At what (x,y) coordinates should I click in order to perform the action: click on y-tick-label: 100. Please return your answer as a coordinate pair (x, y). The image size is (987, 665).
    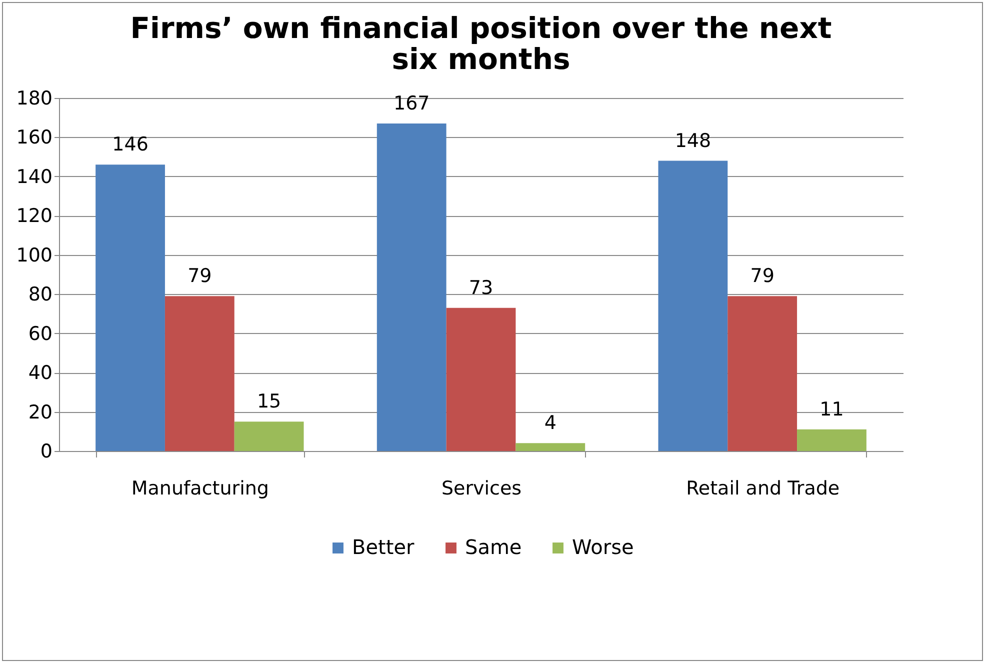
    Looking at the image, I should click on (34, 255).